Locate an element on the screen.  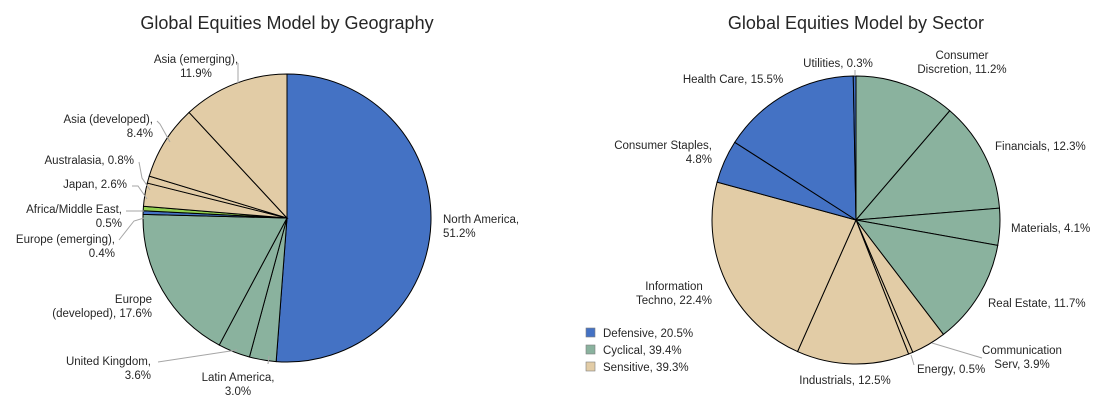
slice-label-asia-emerging: Asia (emerging), 11.9% is located at coordinates (196, 67).